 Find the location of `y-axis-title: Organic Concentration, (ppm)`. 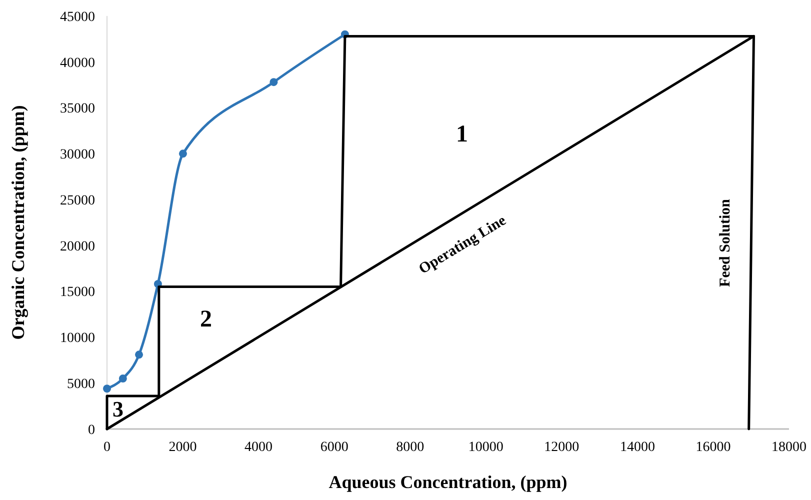

y-axis-title: Organic Concentration, (ppm) is located at coordinates (18, 222).